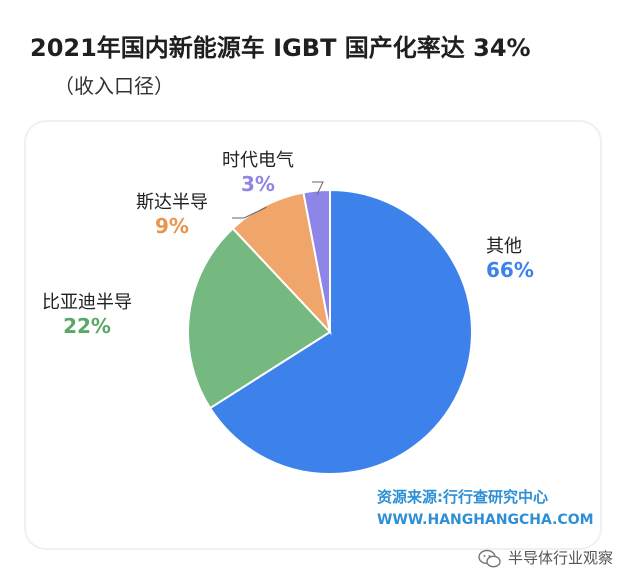  Describe the element at coordinates (462, 497) in the screenshot. I see `source-text: 资源来源:行行查研究中心` at that location.